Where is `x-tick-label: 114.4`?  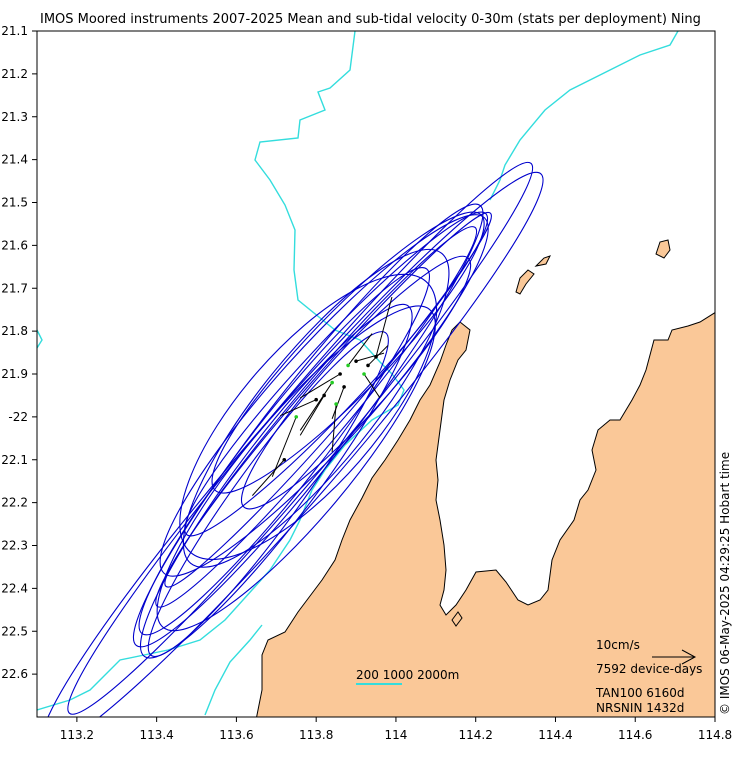 x-tick-label: 114.4 is located at coordinates (555, 735).